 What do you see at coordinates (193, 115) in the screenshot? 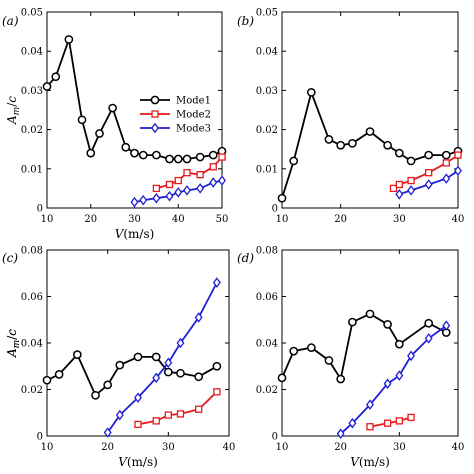
I see `legend-label-mode2: Mode2` at bounding box center [193, 115].